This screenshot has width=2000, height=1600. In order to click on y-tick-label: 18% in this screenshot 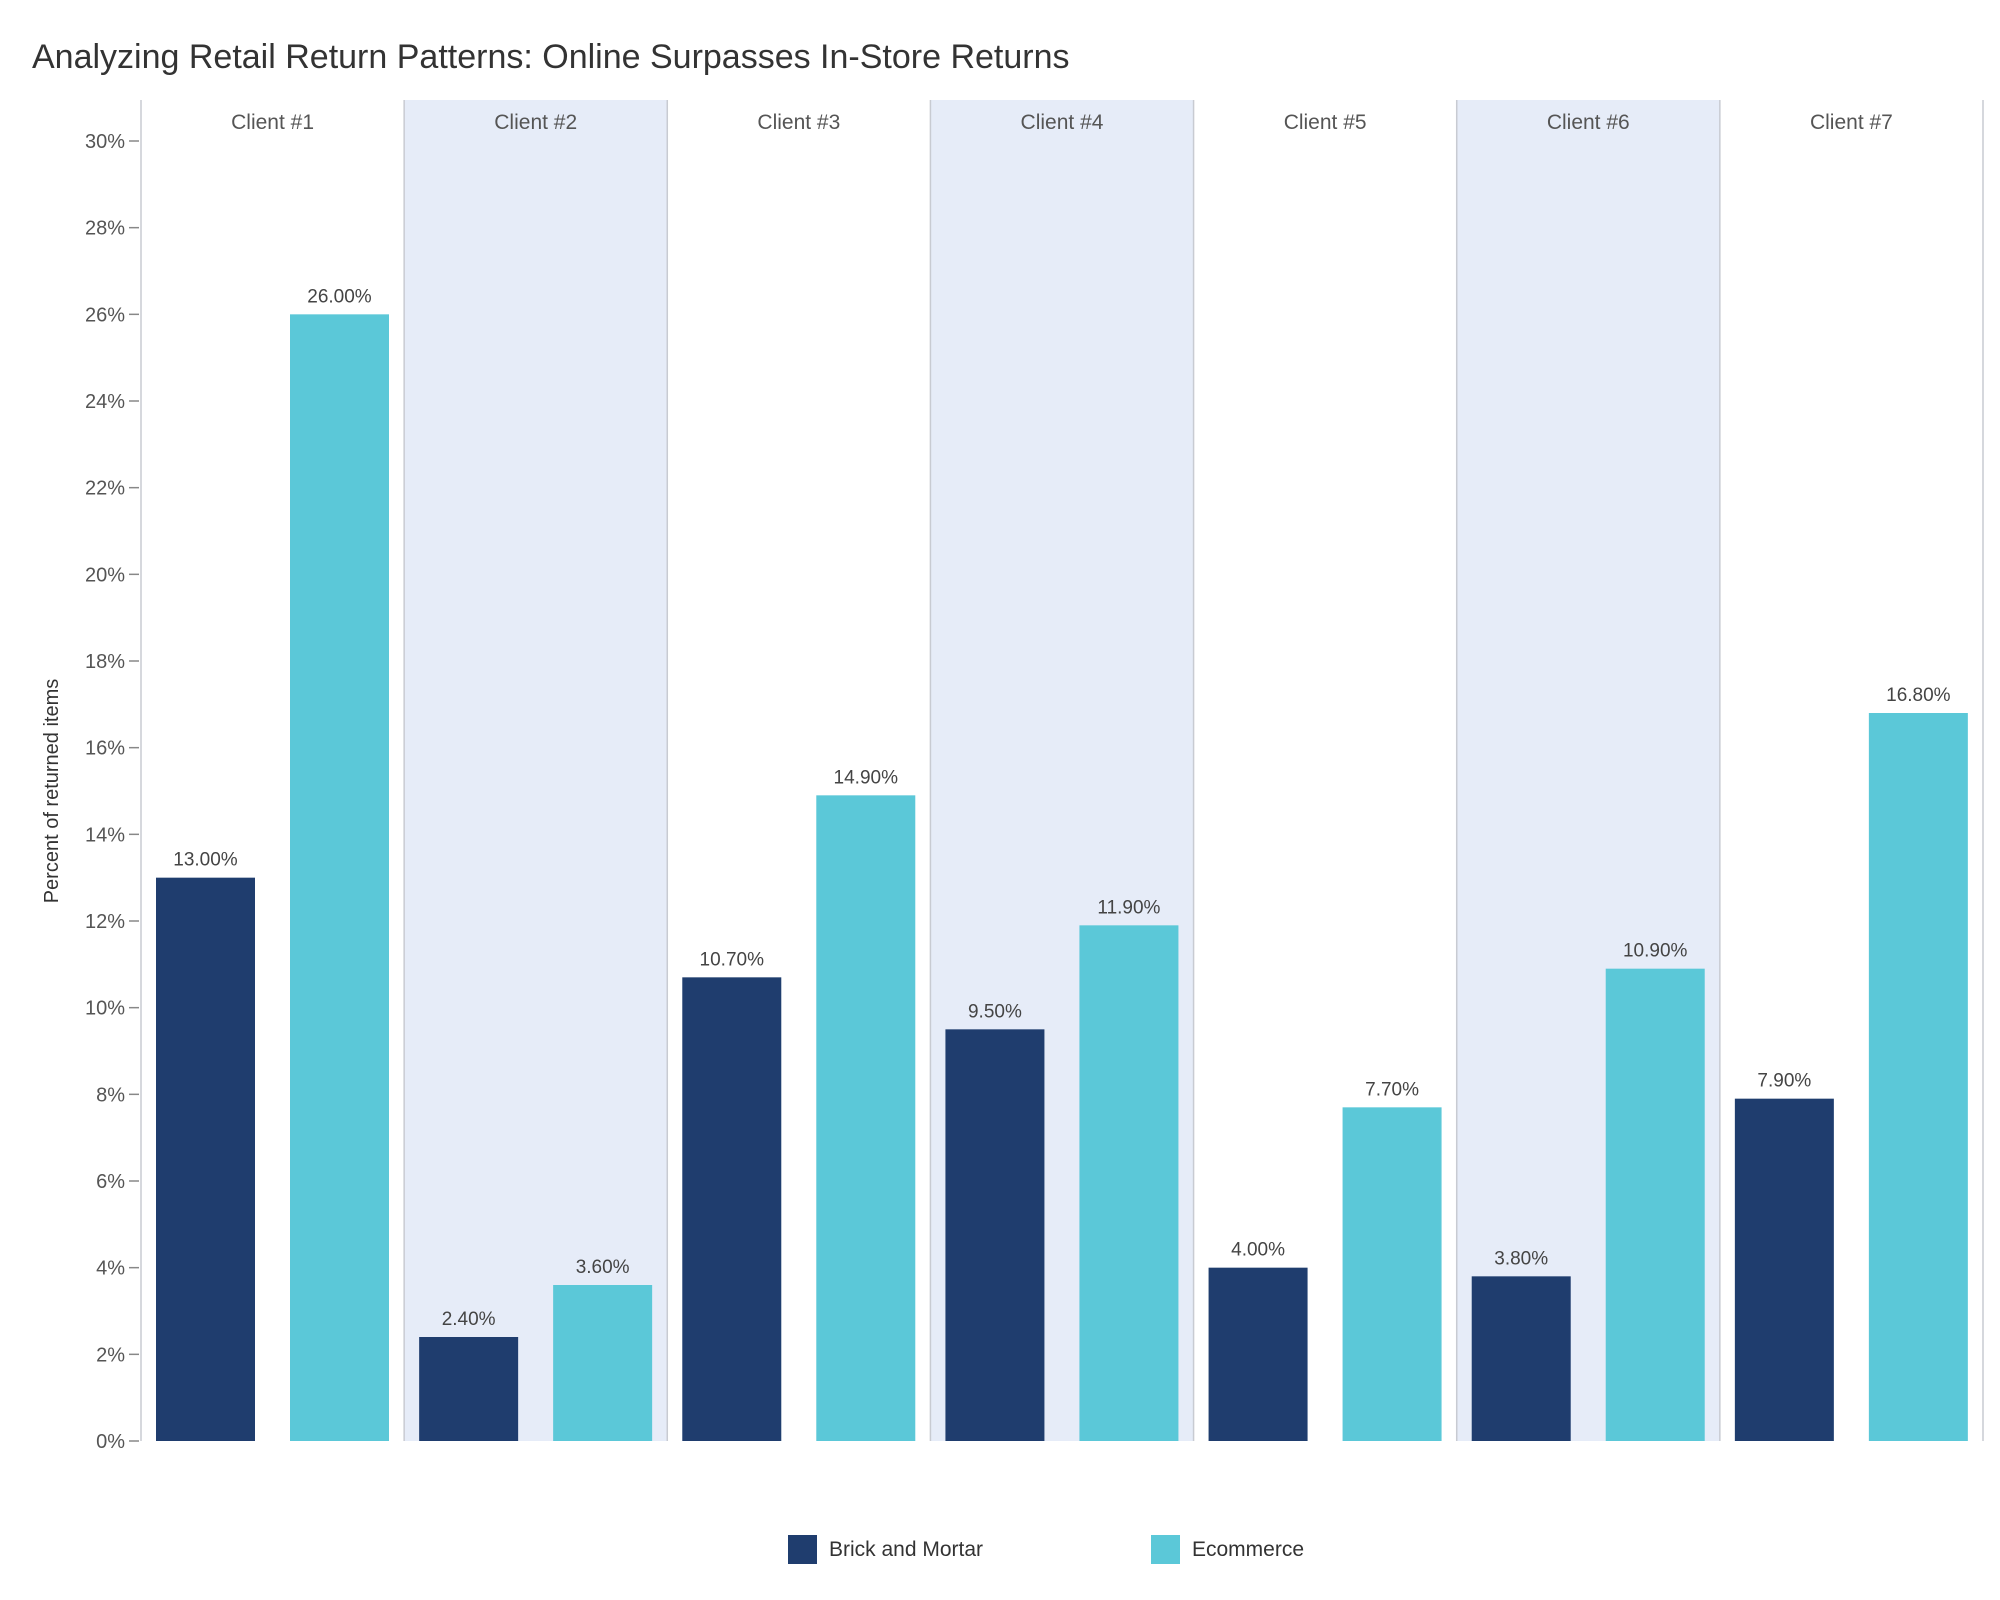, I will do `click(105, 662)`.